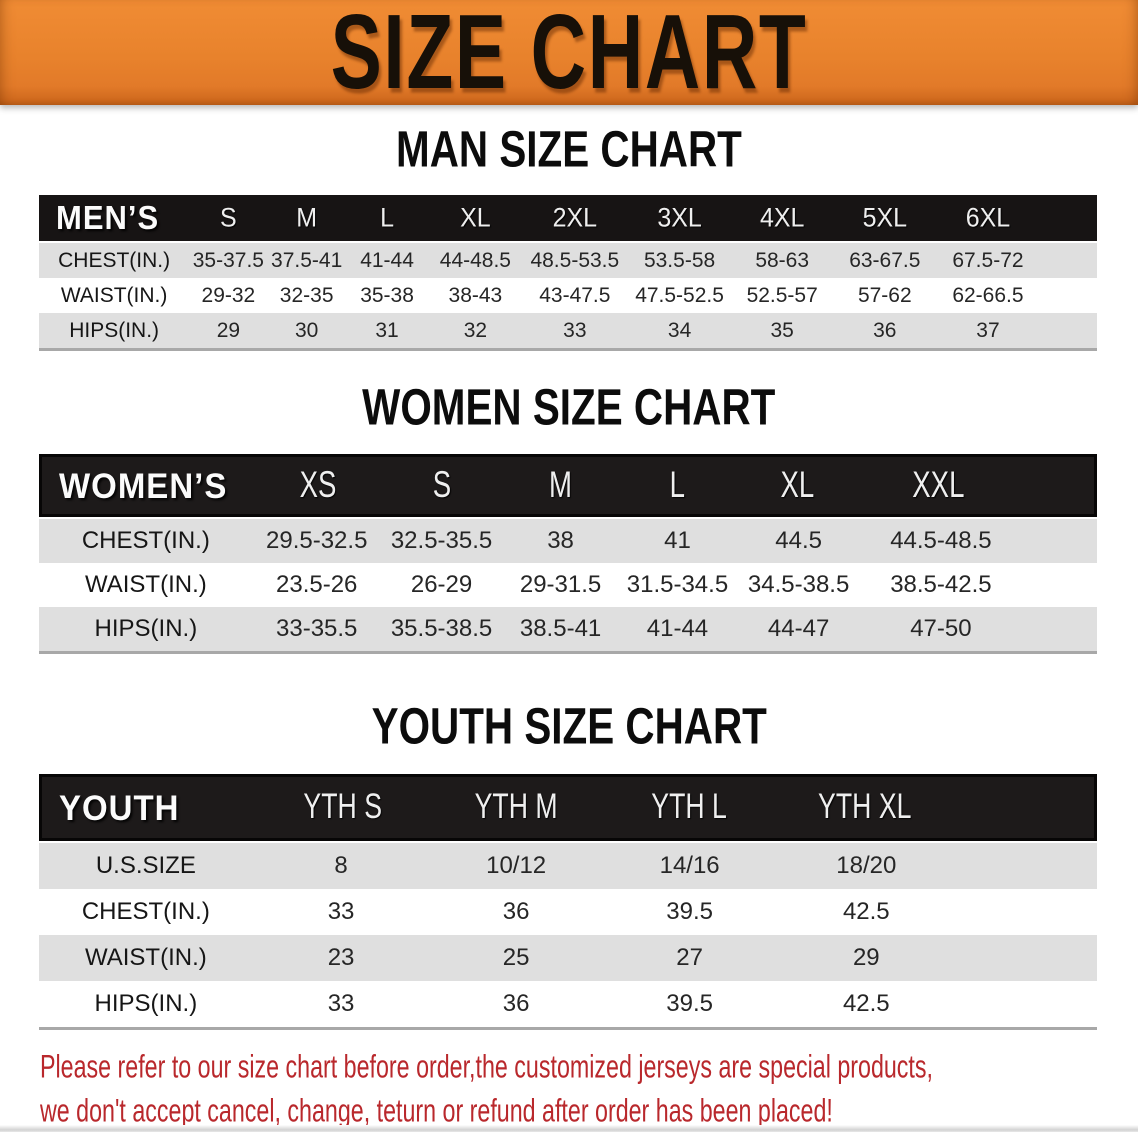 The width and height of the screenshot is (1138, 1132). What do you see at coordinates (679, 217) in the screenshot?
I see `column-header-text: 3XL` at bounding box center [679, 217].